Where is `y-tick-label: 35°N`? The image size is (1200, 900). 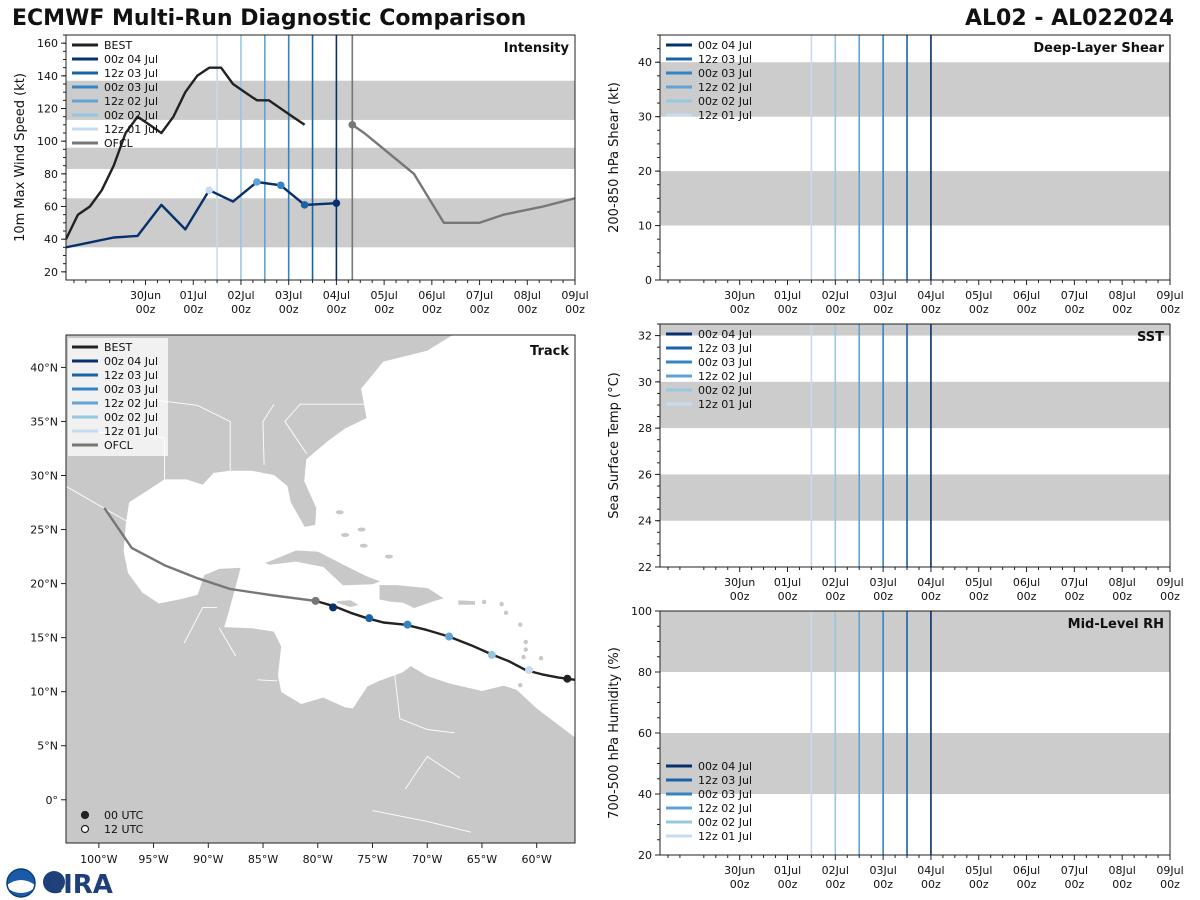
y-tick-label: 35°N is located at coordinates (44, 421).